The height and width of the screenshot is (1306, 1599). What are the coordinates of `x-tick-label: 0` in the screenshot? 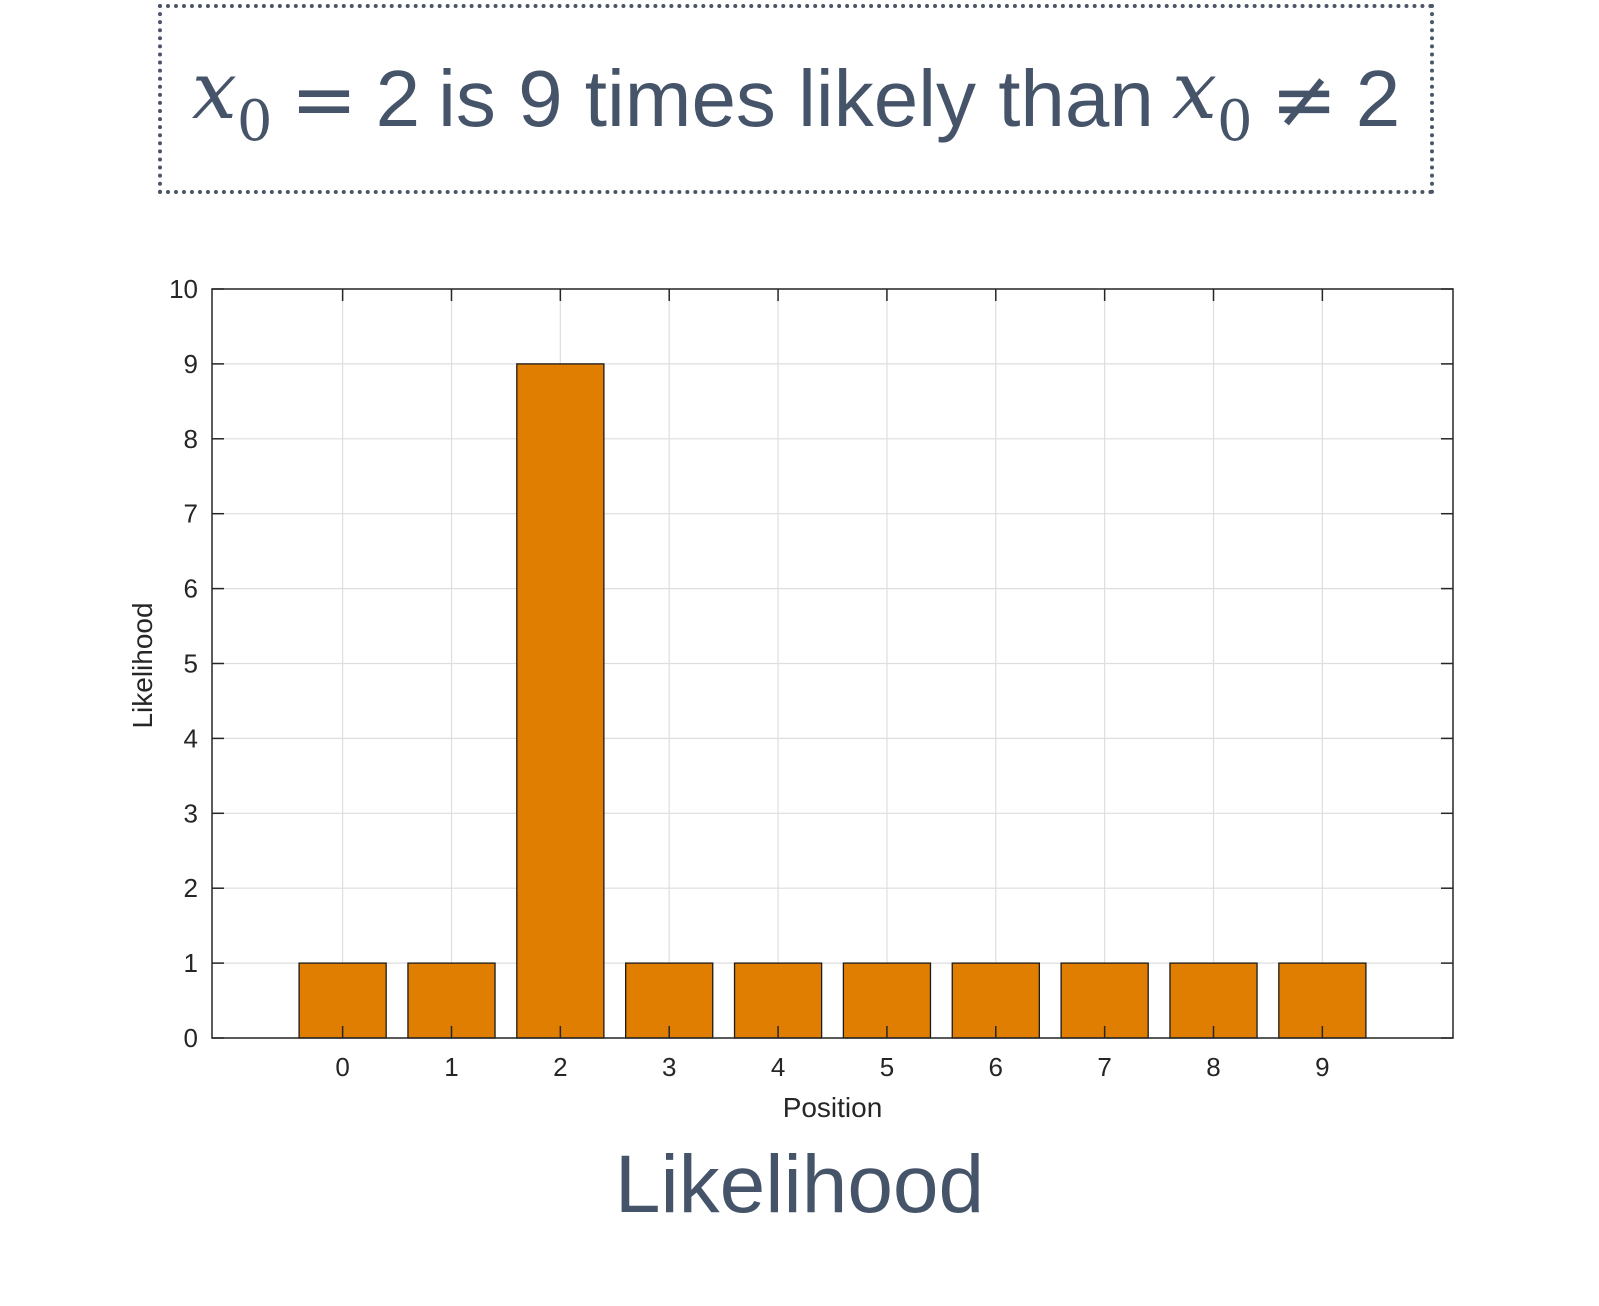 It's located at (342, 1067).